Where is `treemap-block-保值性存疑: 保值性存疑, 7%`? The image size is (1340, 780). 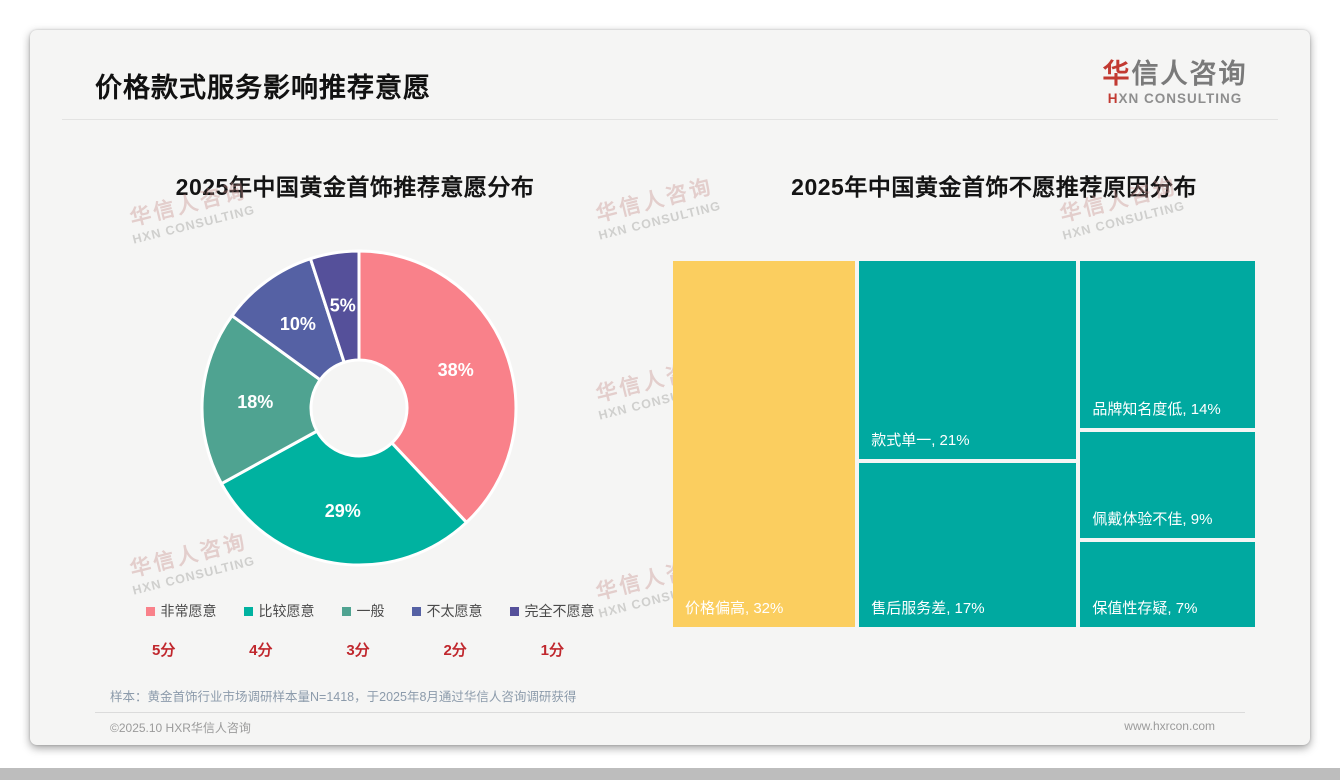
treemap-block-保值性存疑: 保值性存疑, 7% is located at coordinates (1167, 584).